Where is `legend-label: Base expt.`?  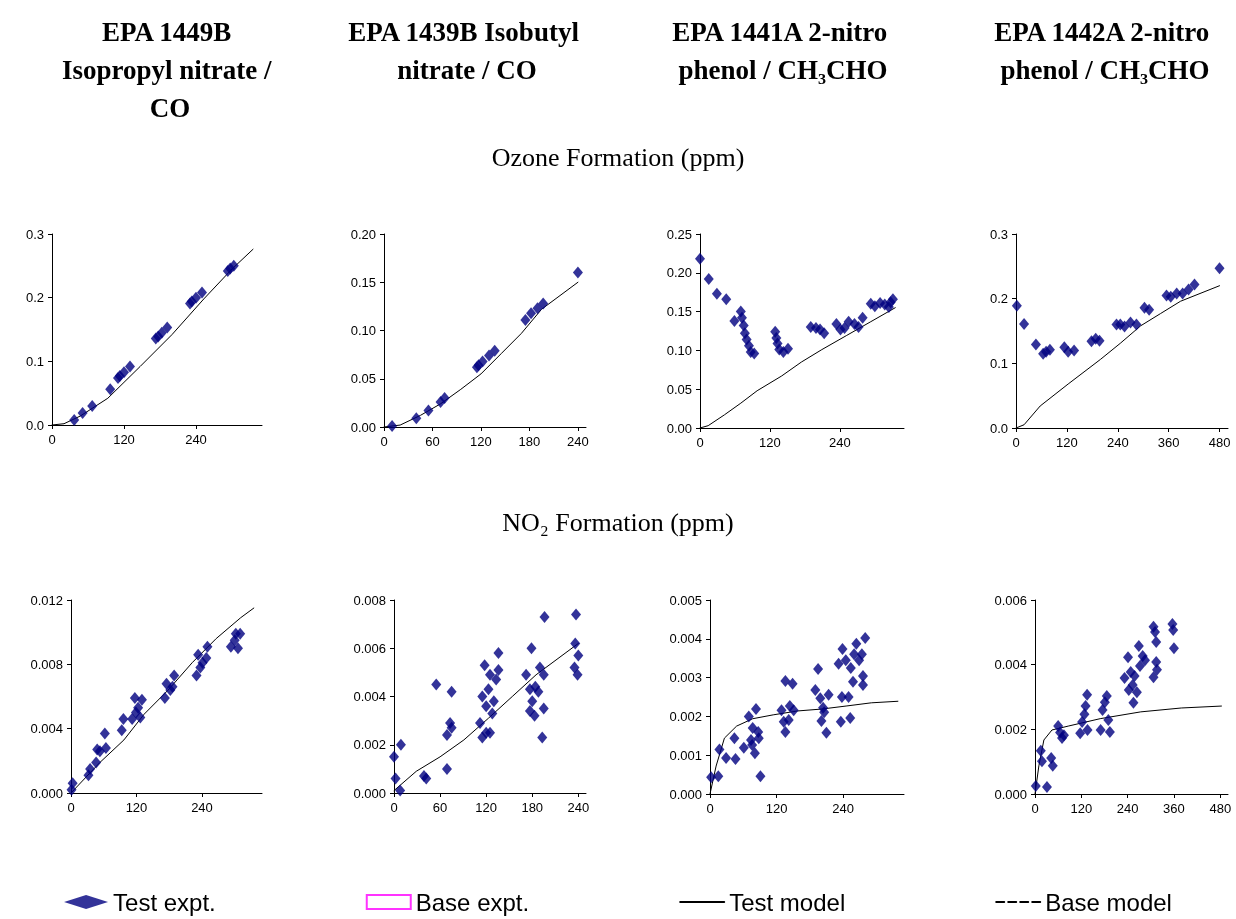
legend-label: Base expt. is located at coordinates (472, 902).